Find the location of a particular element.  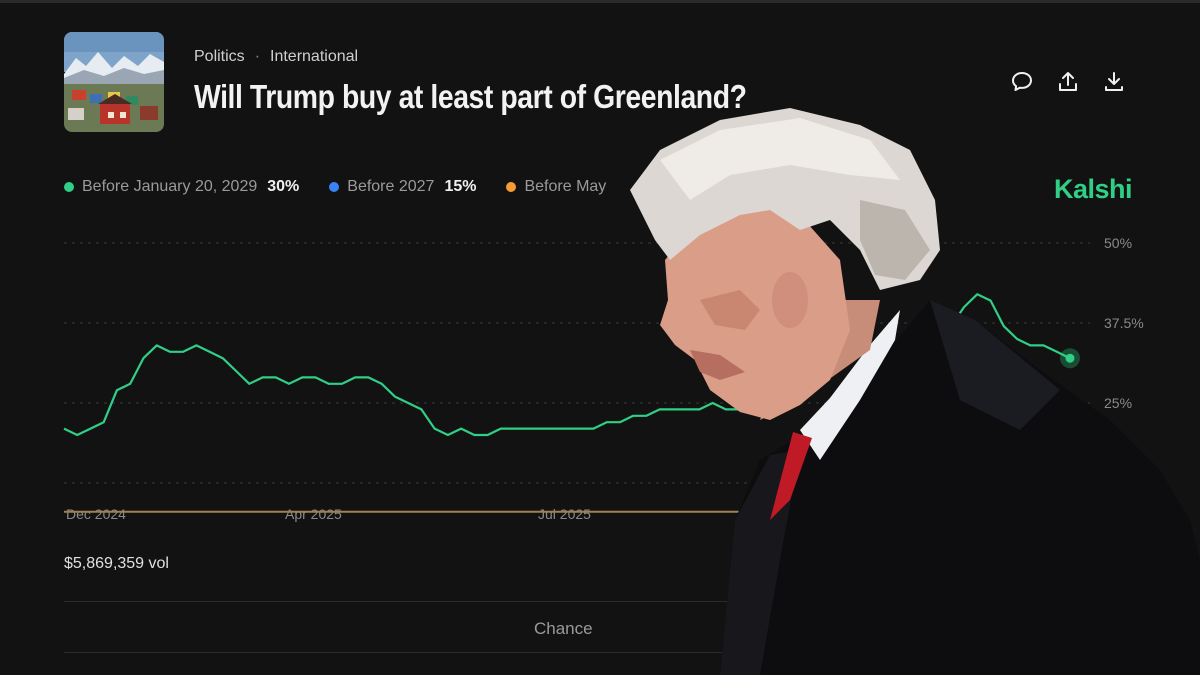

legend-dot-green is located at coordinates (69, 187).